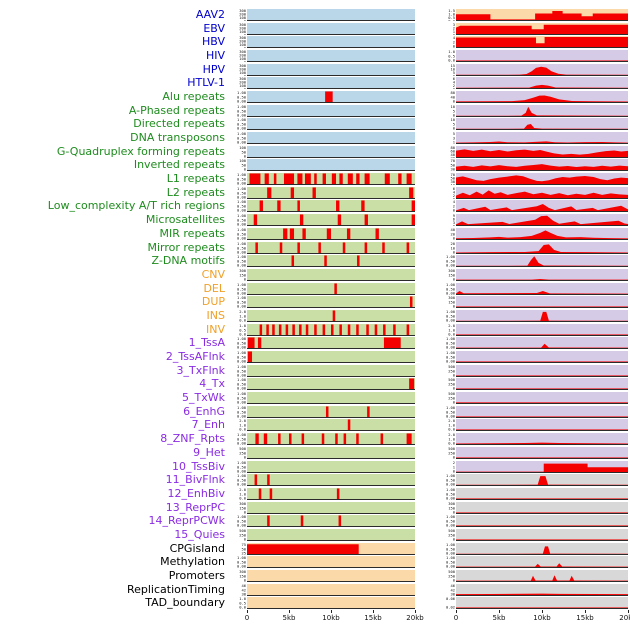  Describe the element at coordinates (447, 371) in the screenshot. I see `y-axis-ticks: 500 250 0` at that location.